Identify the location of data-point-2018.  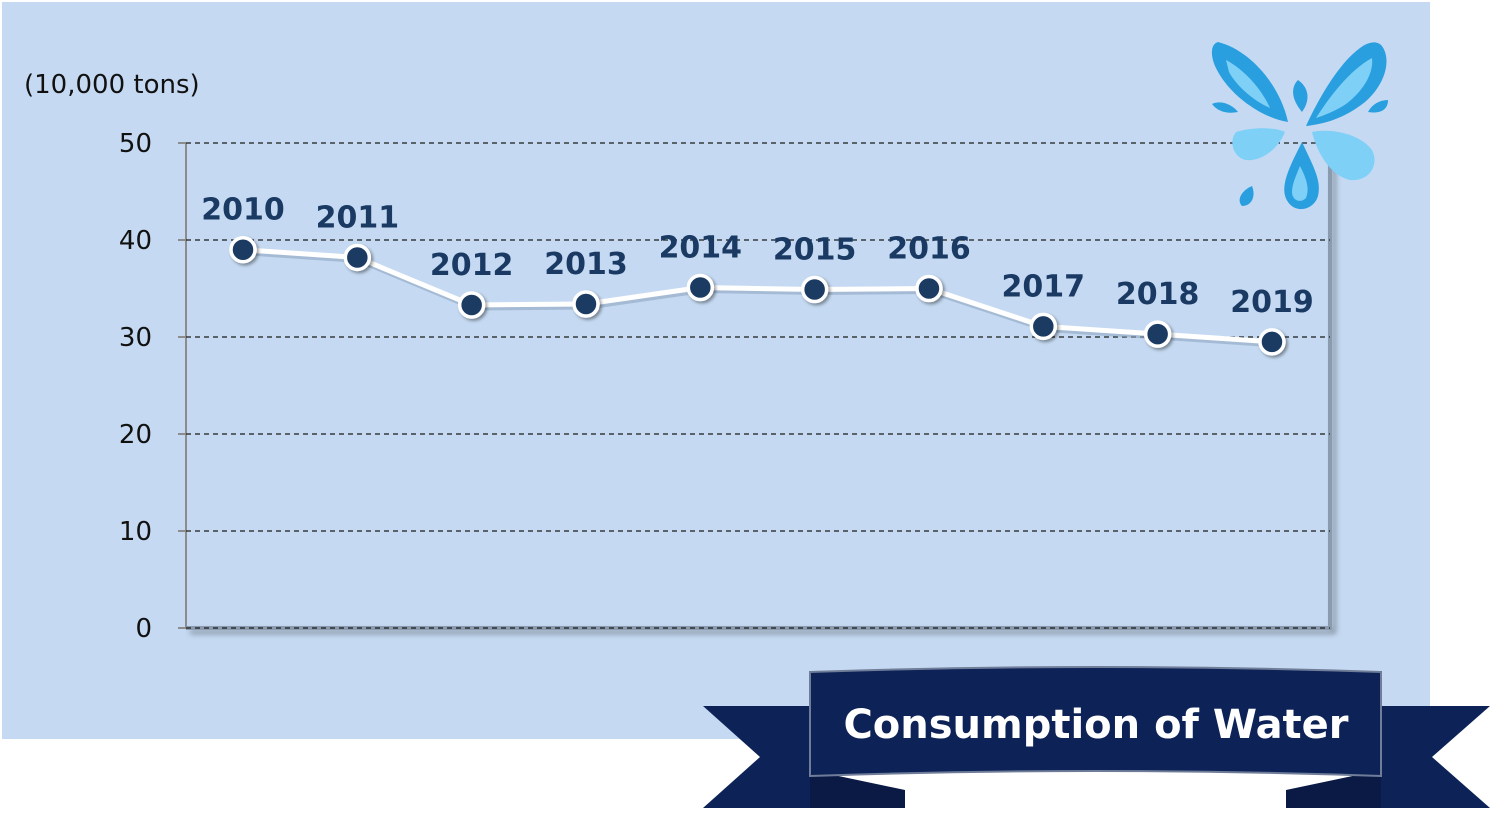
(1157, 334).